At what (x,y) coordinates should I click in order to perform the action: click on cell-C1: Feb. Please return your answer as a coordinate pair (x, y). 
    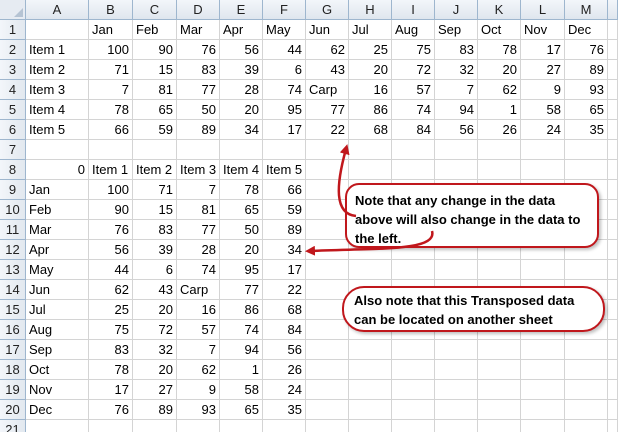
    Looking at the image, I should click on (155, 30).